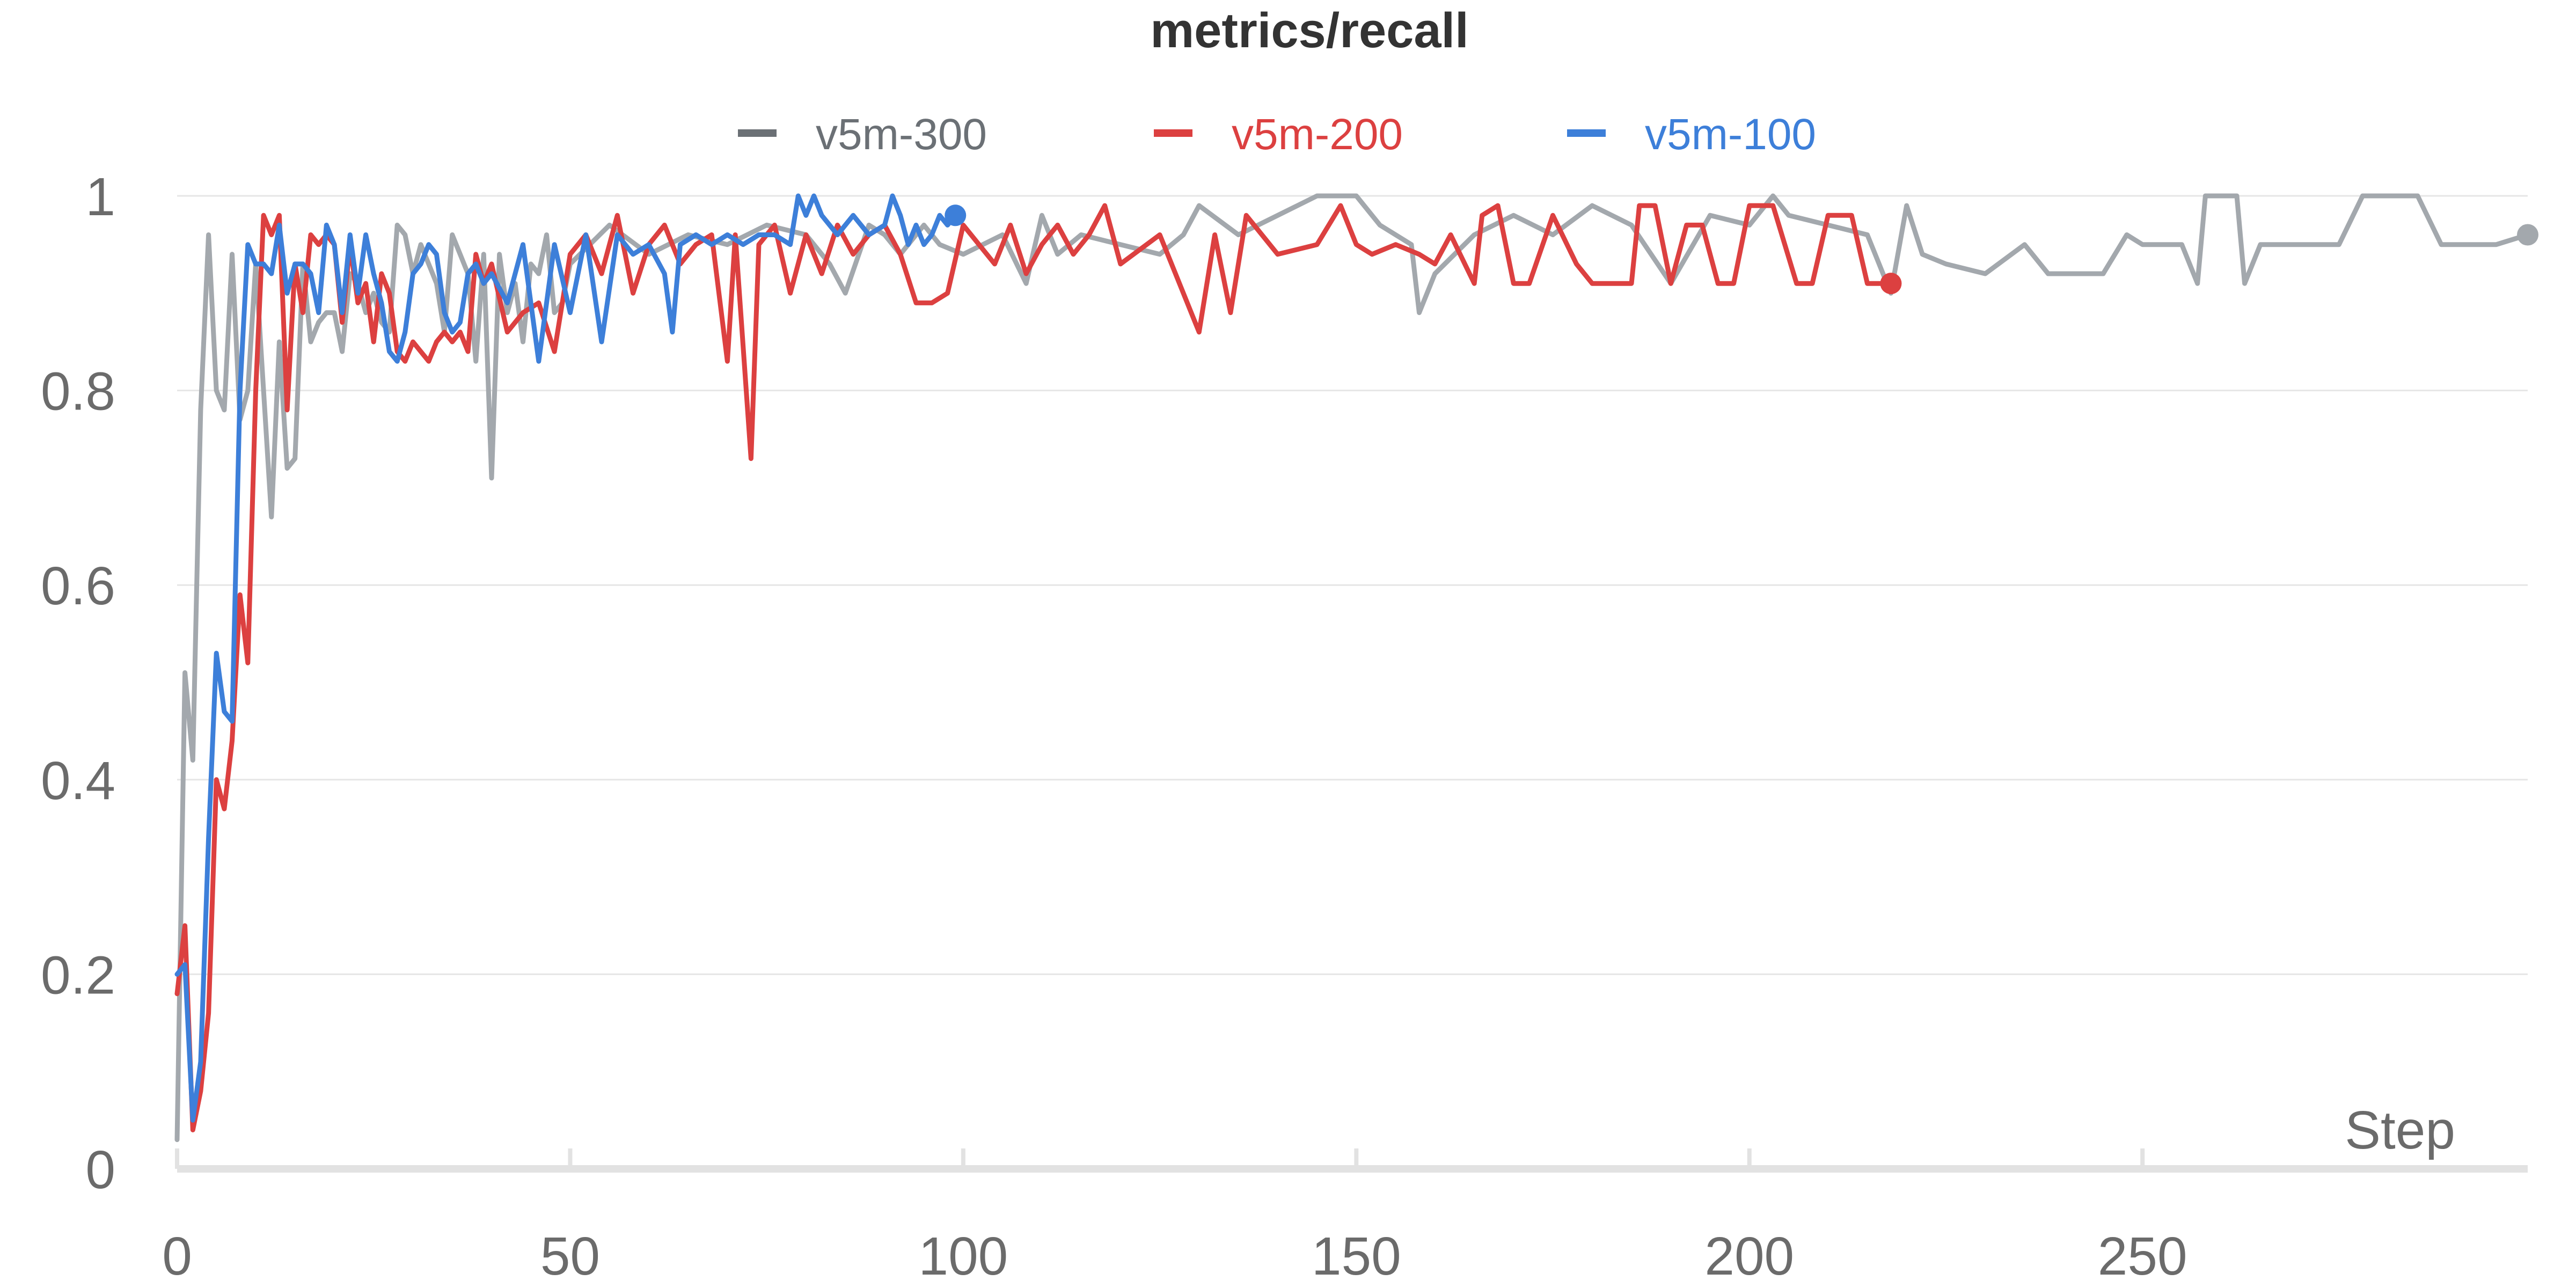 The height and width of the screenshot is (1288, 2576). I want to click on x-tick-label: 200, so click(1749, 1256).